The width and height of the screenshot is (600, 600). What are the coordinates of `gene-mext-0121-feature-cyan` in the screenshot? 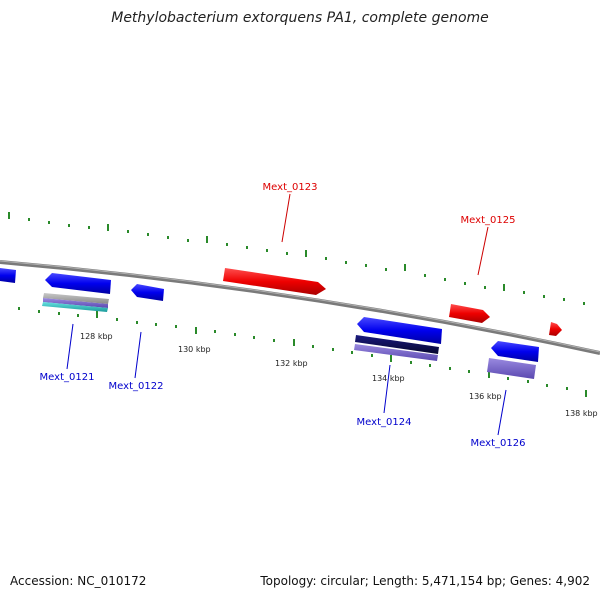 It's located at (75, 307).